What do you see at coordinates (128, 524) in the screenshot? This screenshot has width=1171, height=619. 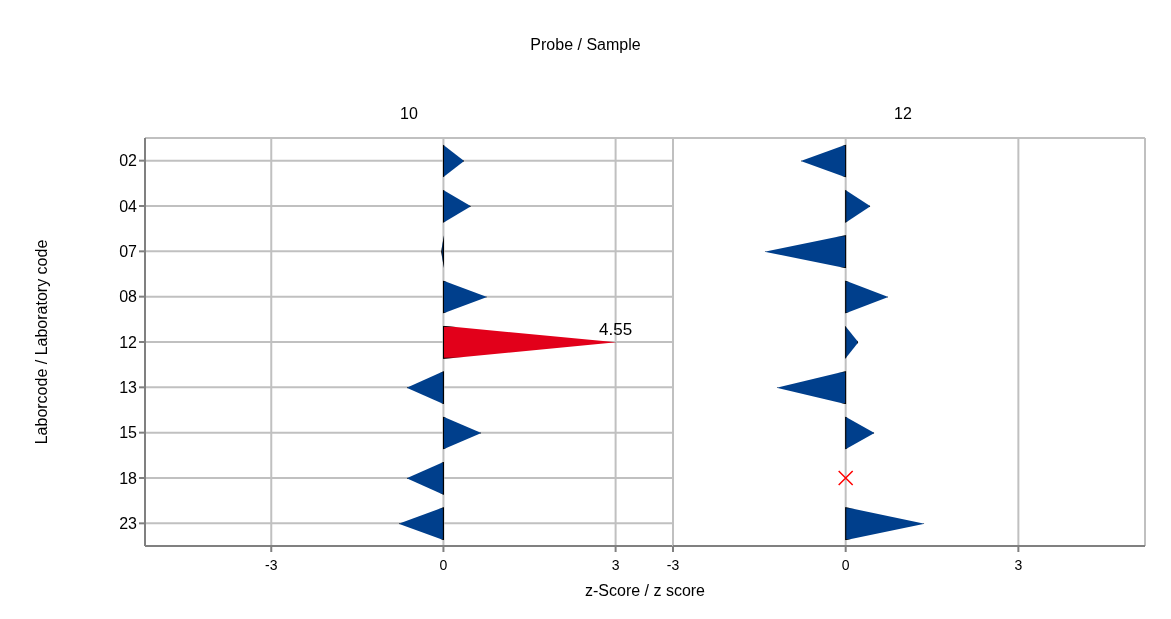 I see `y-tick-label: 23` at bounding box center [128, 524].